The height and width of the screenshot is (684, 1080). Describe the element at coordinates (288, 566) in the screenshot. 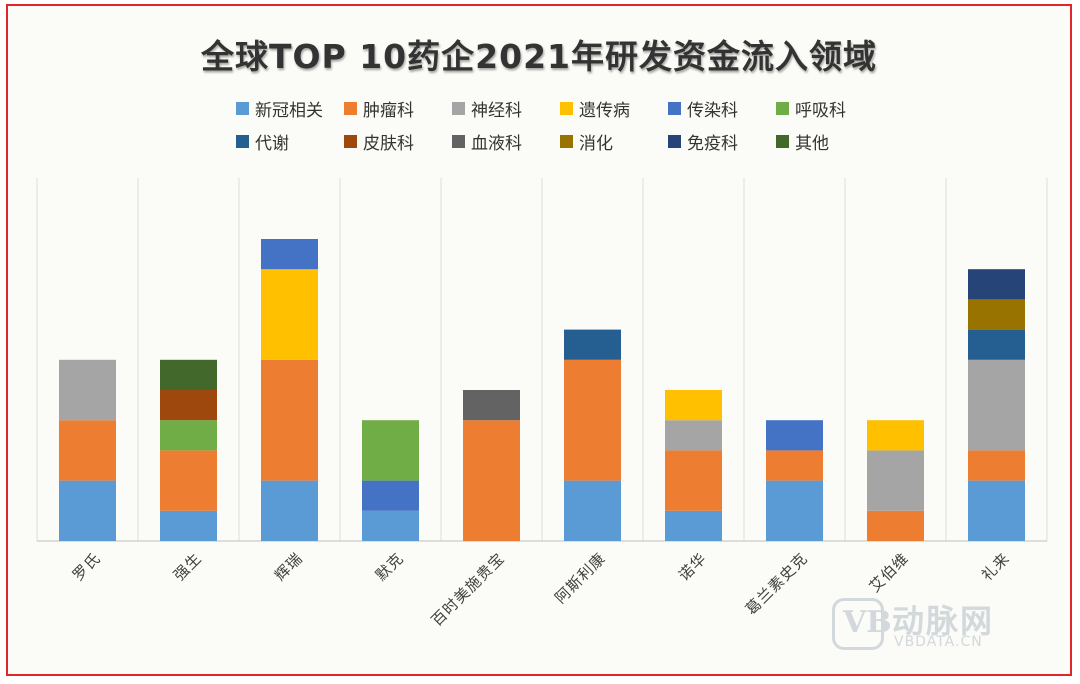

I see `x-tick-label: 辉瑞` at that location.